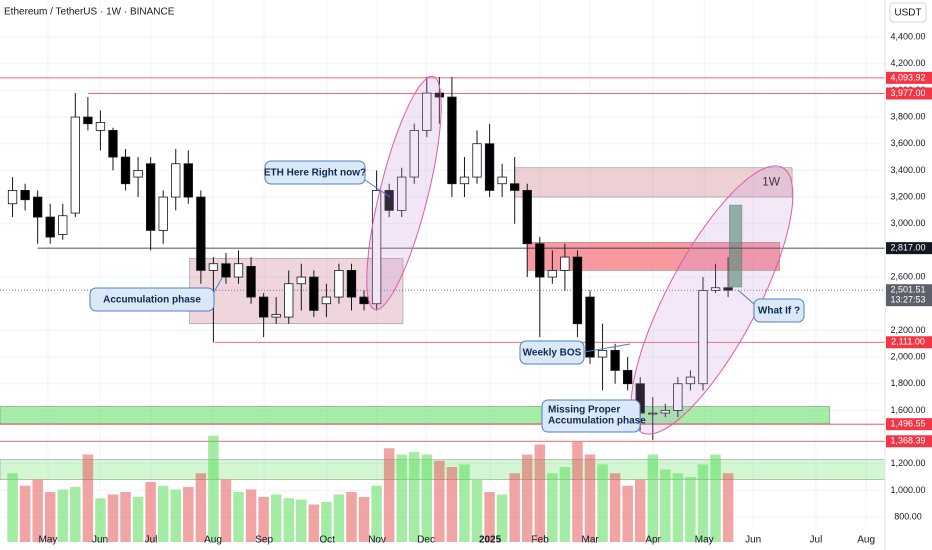 The image size is (932, 550). I want to click on price-tag-label: 1,368.39, so click(907, 441).